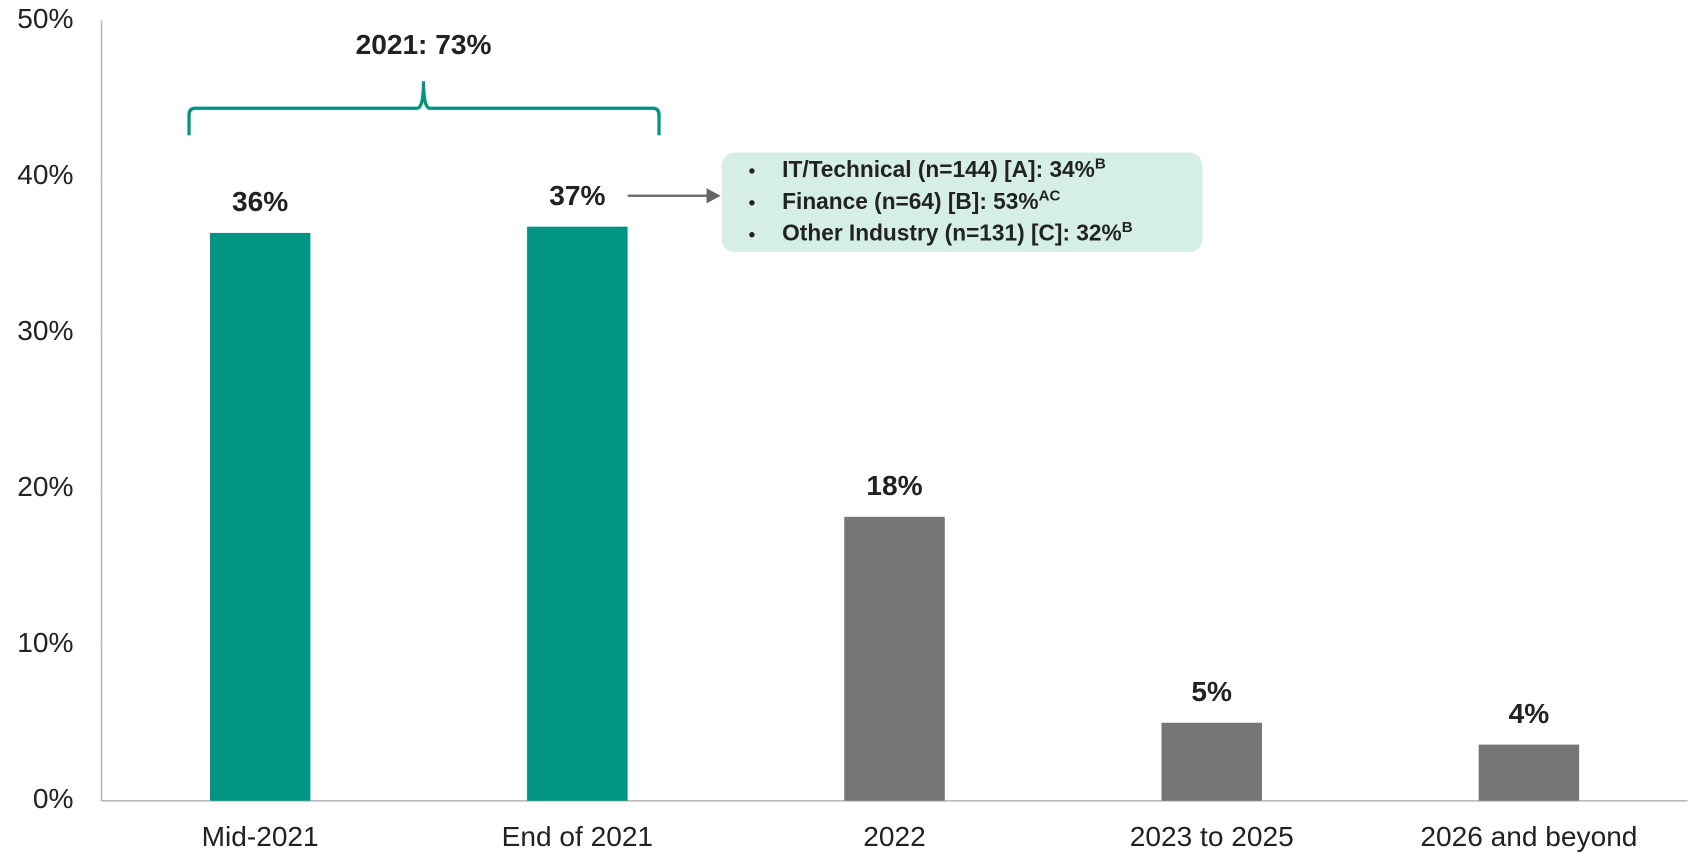 The width and height of the screenshot is (1694, 855). I want to click on callout-sup: AC, so click(1050, 195).